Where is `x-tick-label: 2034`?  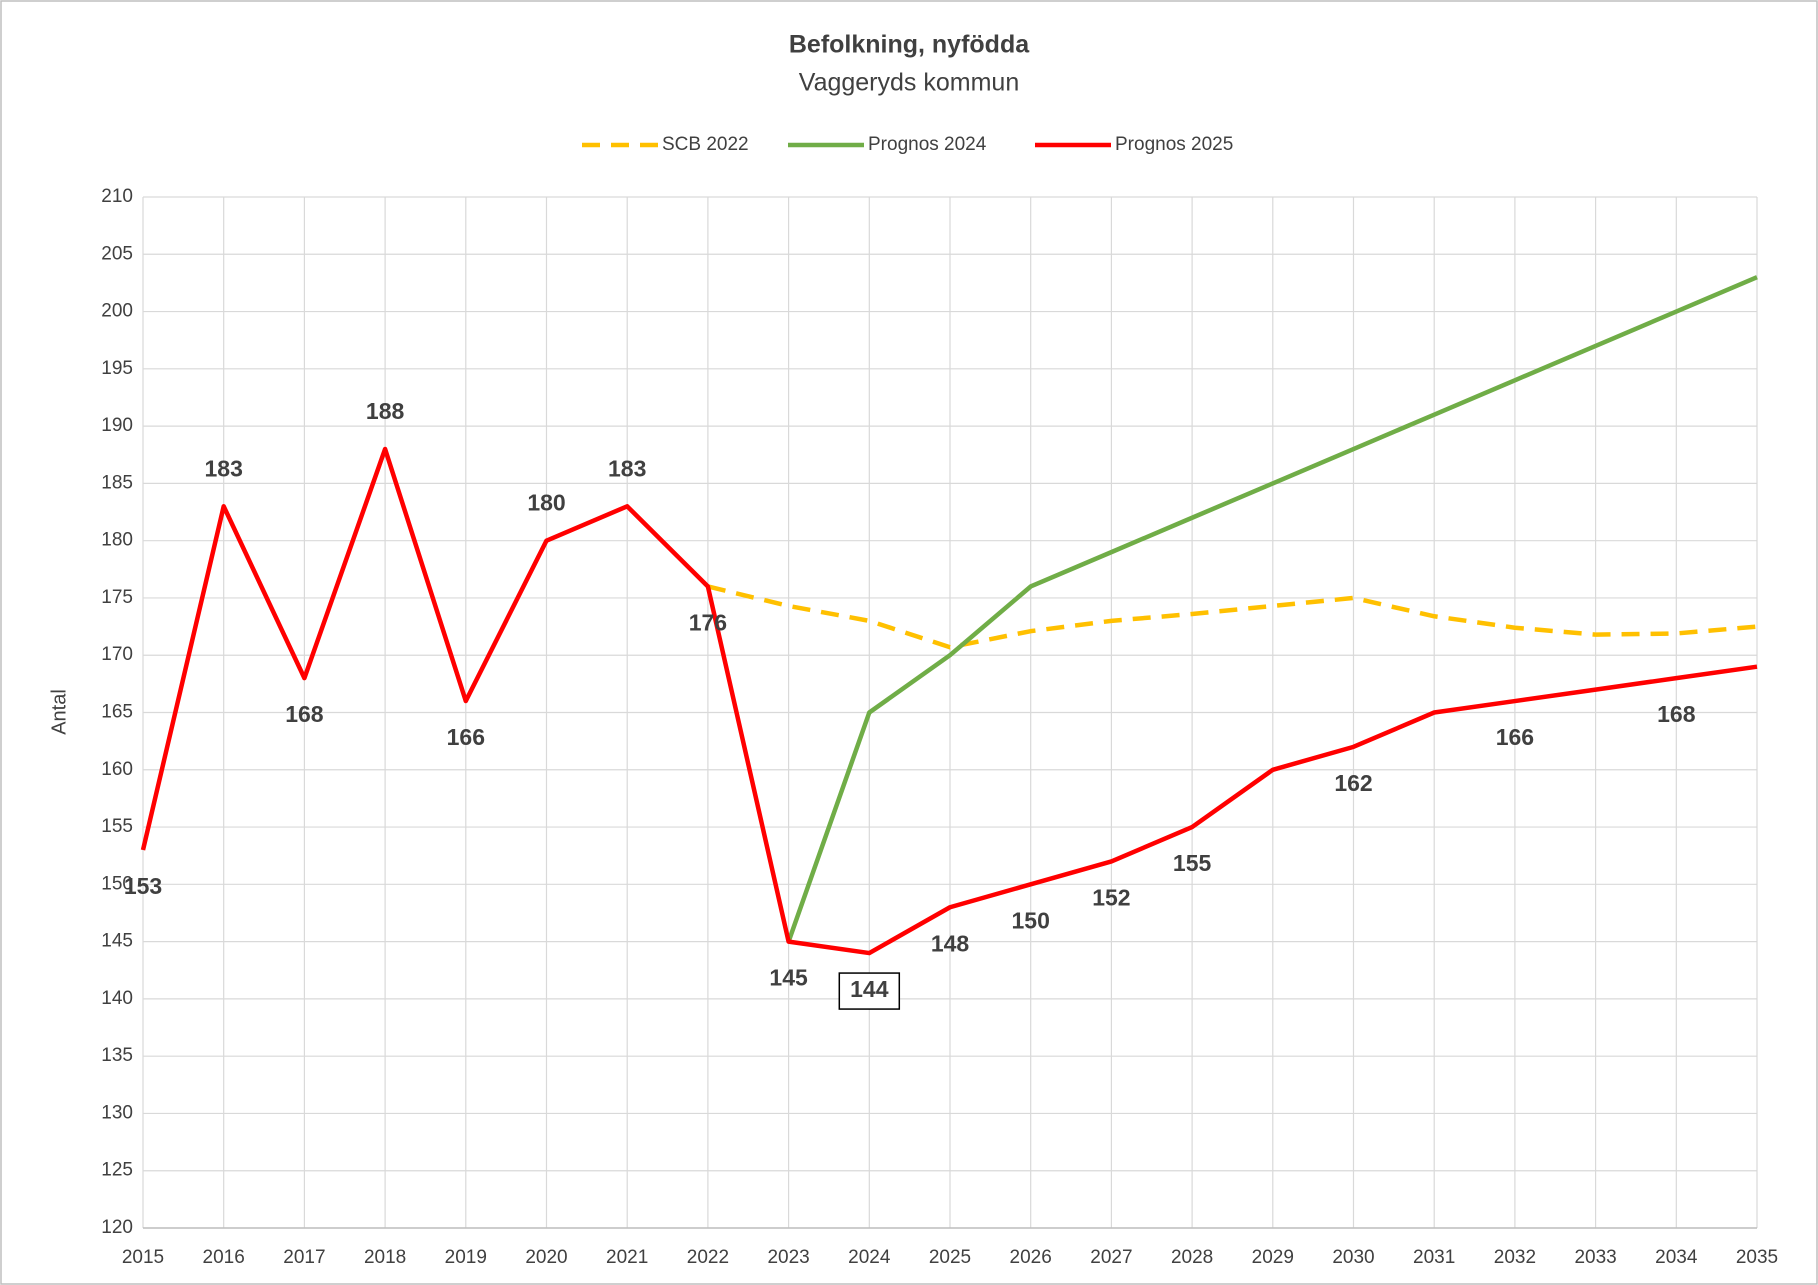
x-tick-label: 2034 is located at coordinates (1676, 1257).